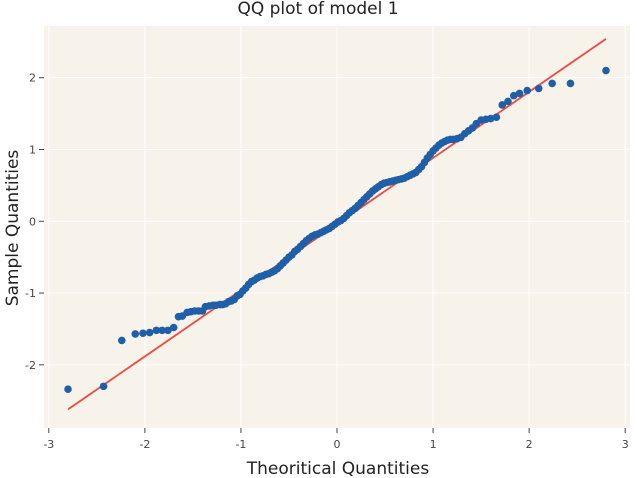 Image resolution: width=637 pixels, height=478 pixels. What do you see at coordinates (13, 228) in the screenshot?
I see `y-axis-title: Sample Quantities` at bounding box center [13, 228].